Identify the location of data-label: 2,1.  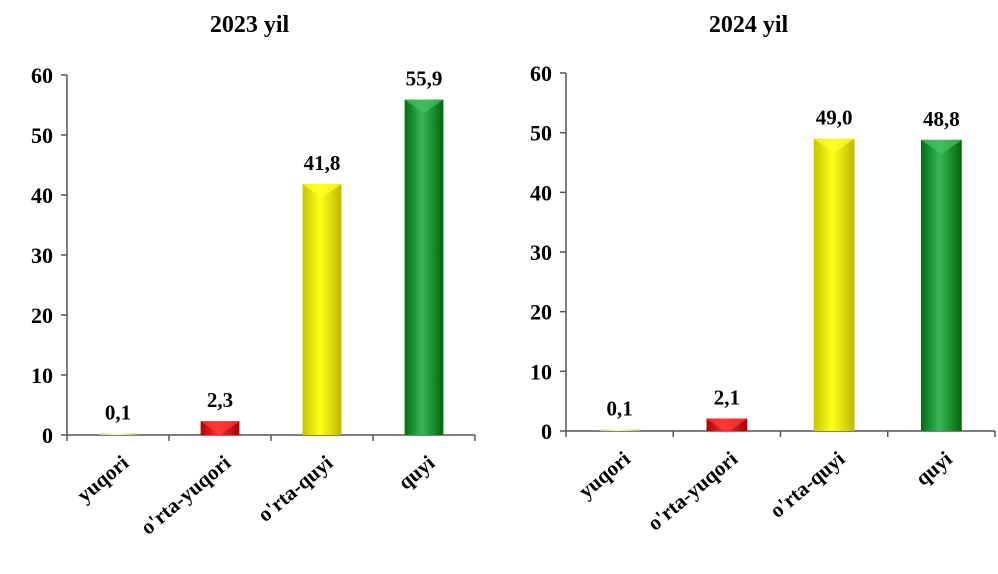
(727, 397).